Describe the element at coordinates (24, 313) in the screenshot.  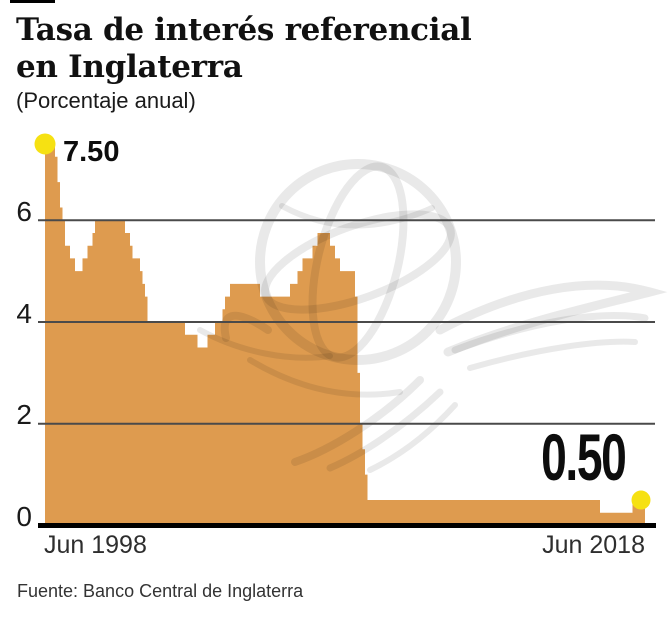
I see `y-axis-tick-4: 4` at that location.